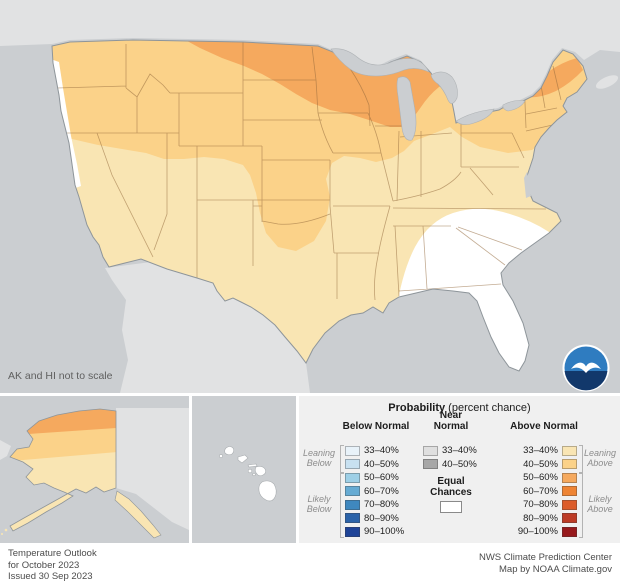  What do you see at coordinates (6, 530) in the screenshot?
I see `aleutian-island-dot` at bounding box center [6, 530].